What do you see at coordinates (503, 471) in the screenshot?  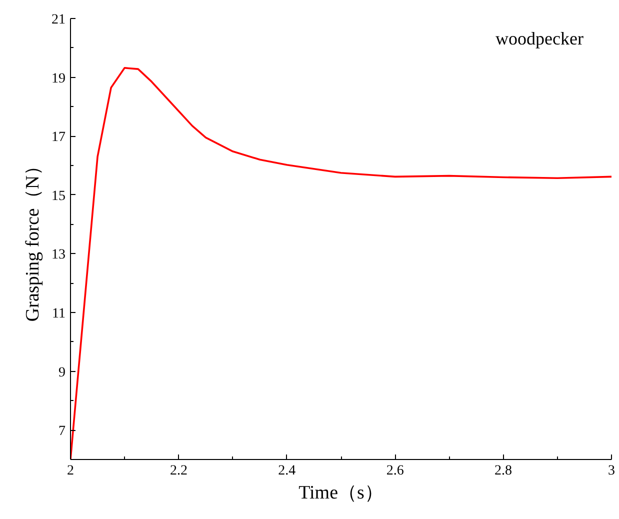 I see `x-tick-label: 2.8` at bounding box center [503, 471].